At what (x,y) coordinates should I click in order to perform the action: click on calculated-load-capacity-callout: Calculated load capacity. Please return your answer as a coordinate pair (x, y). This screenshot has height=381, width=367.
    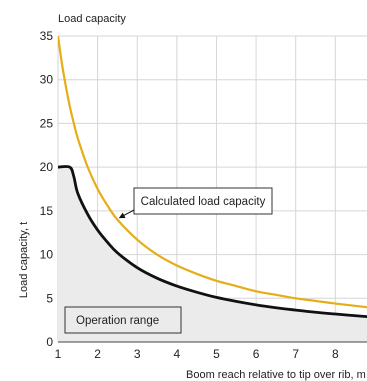
    Looking at the image, I should click on (195, 203).